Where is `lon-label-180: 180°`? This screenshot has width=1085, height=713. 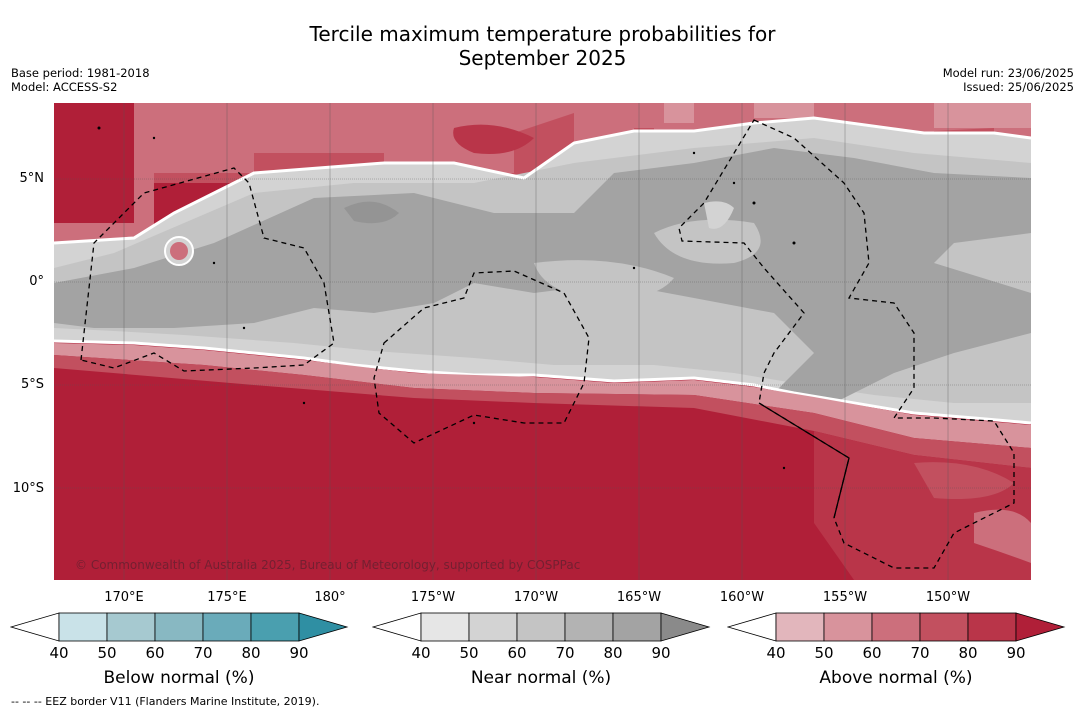 lon-label-180: 180° is located at coordinates (330, 597).